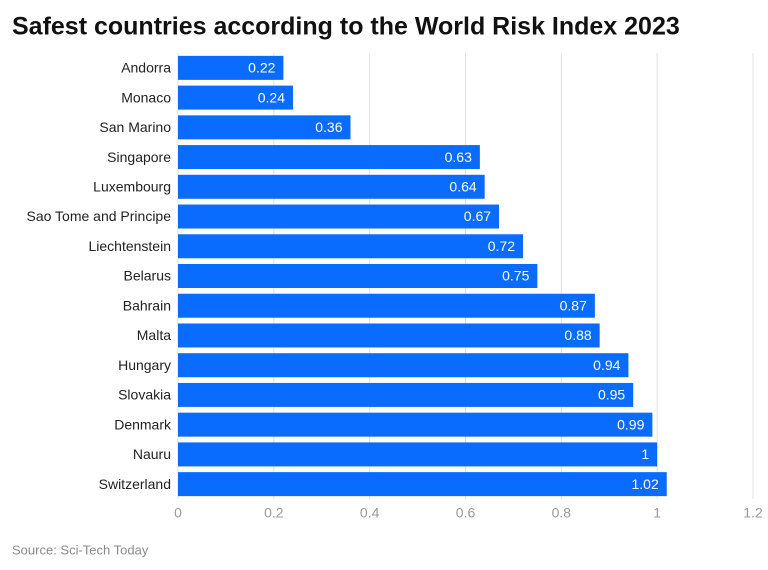  I want to click on y-tick-label: San Marino, so click(135, 127).